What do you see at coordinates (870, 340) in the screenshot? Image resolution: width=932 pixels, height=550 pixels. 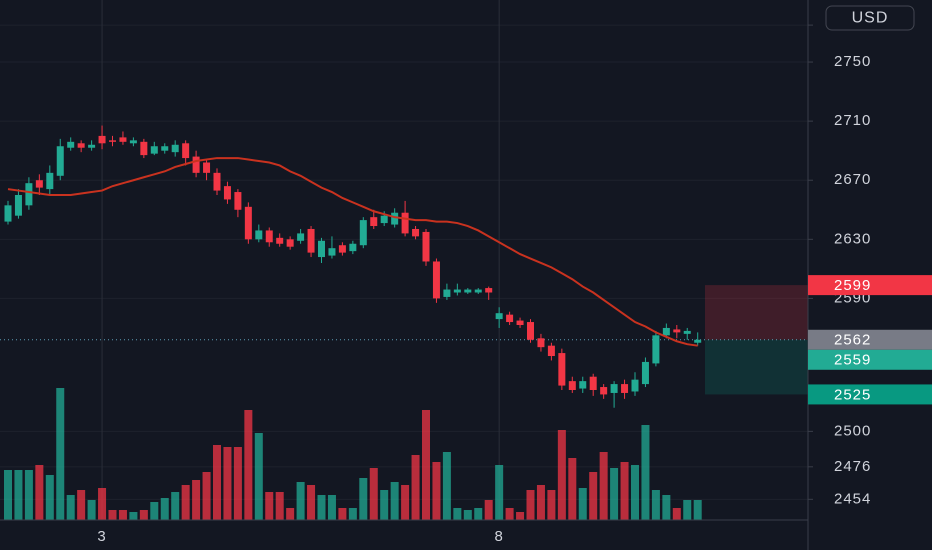 I see `price-tags: 2599 2562 2559 2525` at bounding box center [870, 340].